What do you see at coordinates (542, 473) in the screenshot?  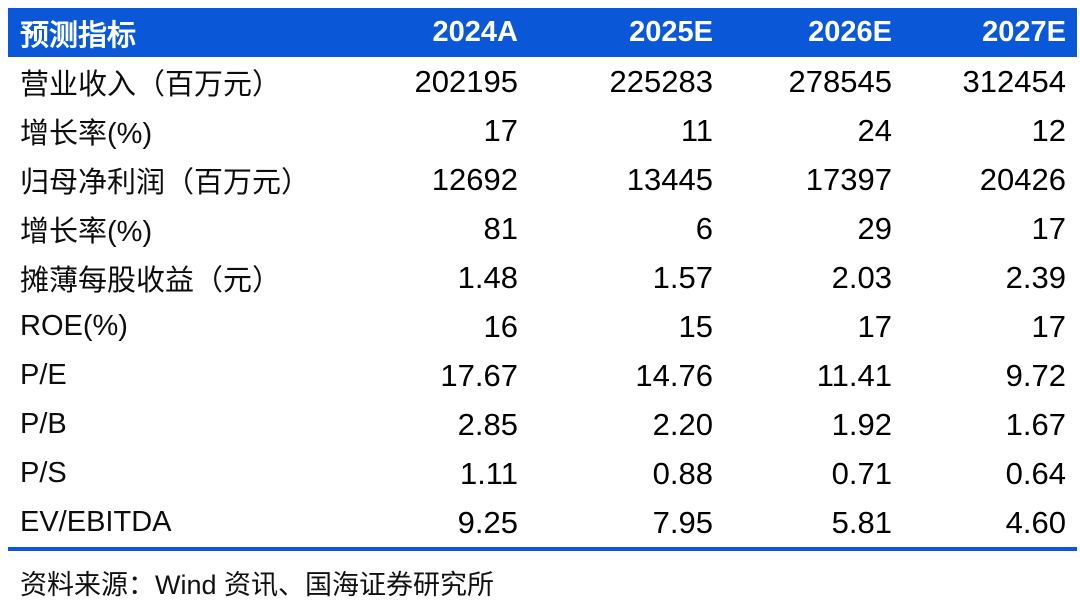 I see `table-row-ps: P/S 1.11 0.88 0.71 0.64` at bounding box center [542, 473].